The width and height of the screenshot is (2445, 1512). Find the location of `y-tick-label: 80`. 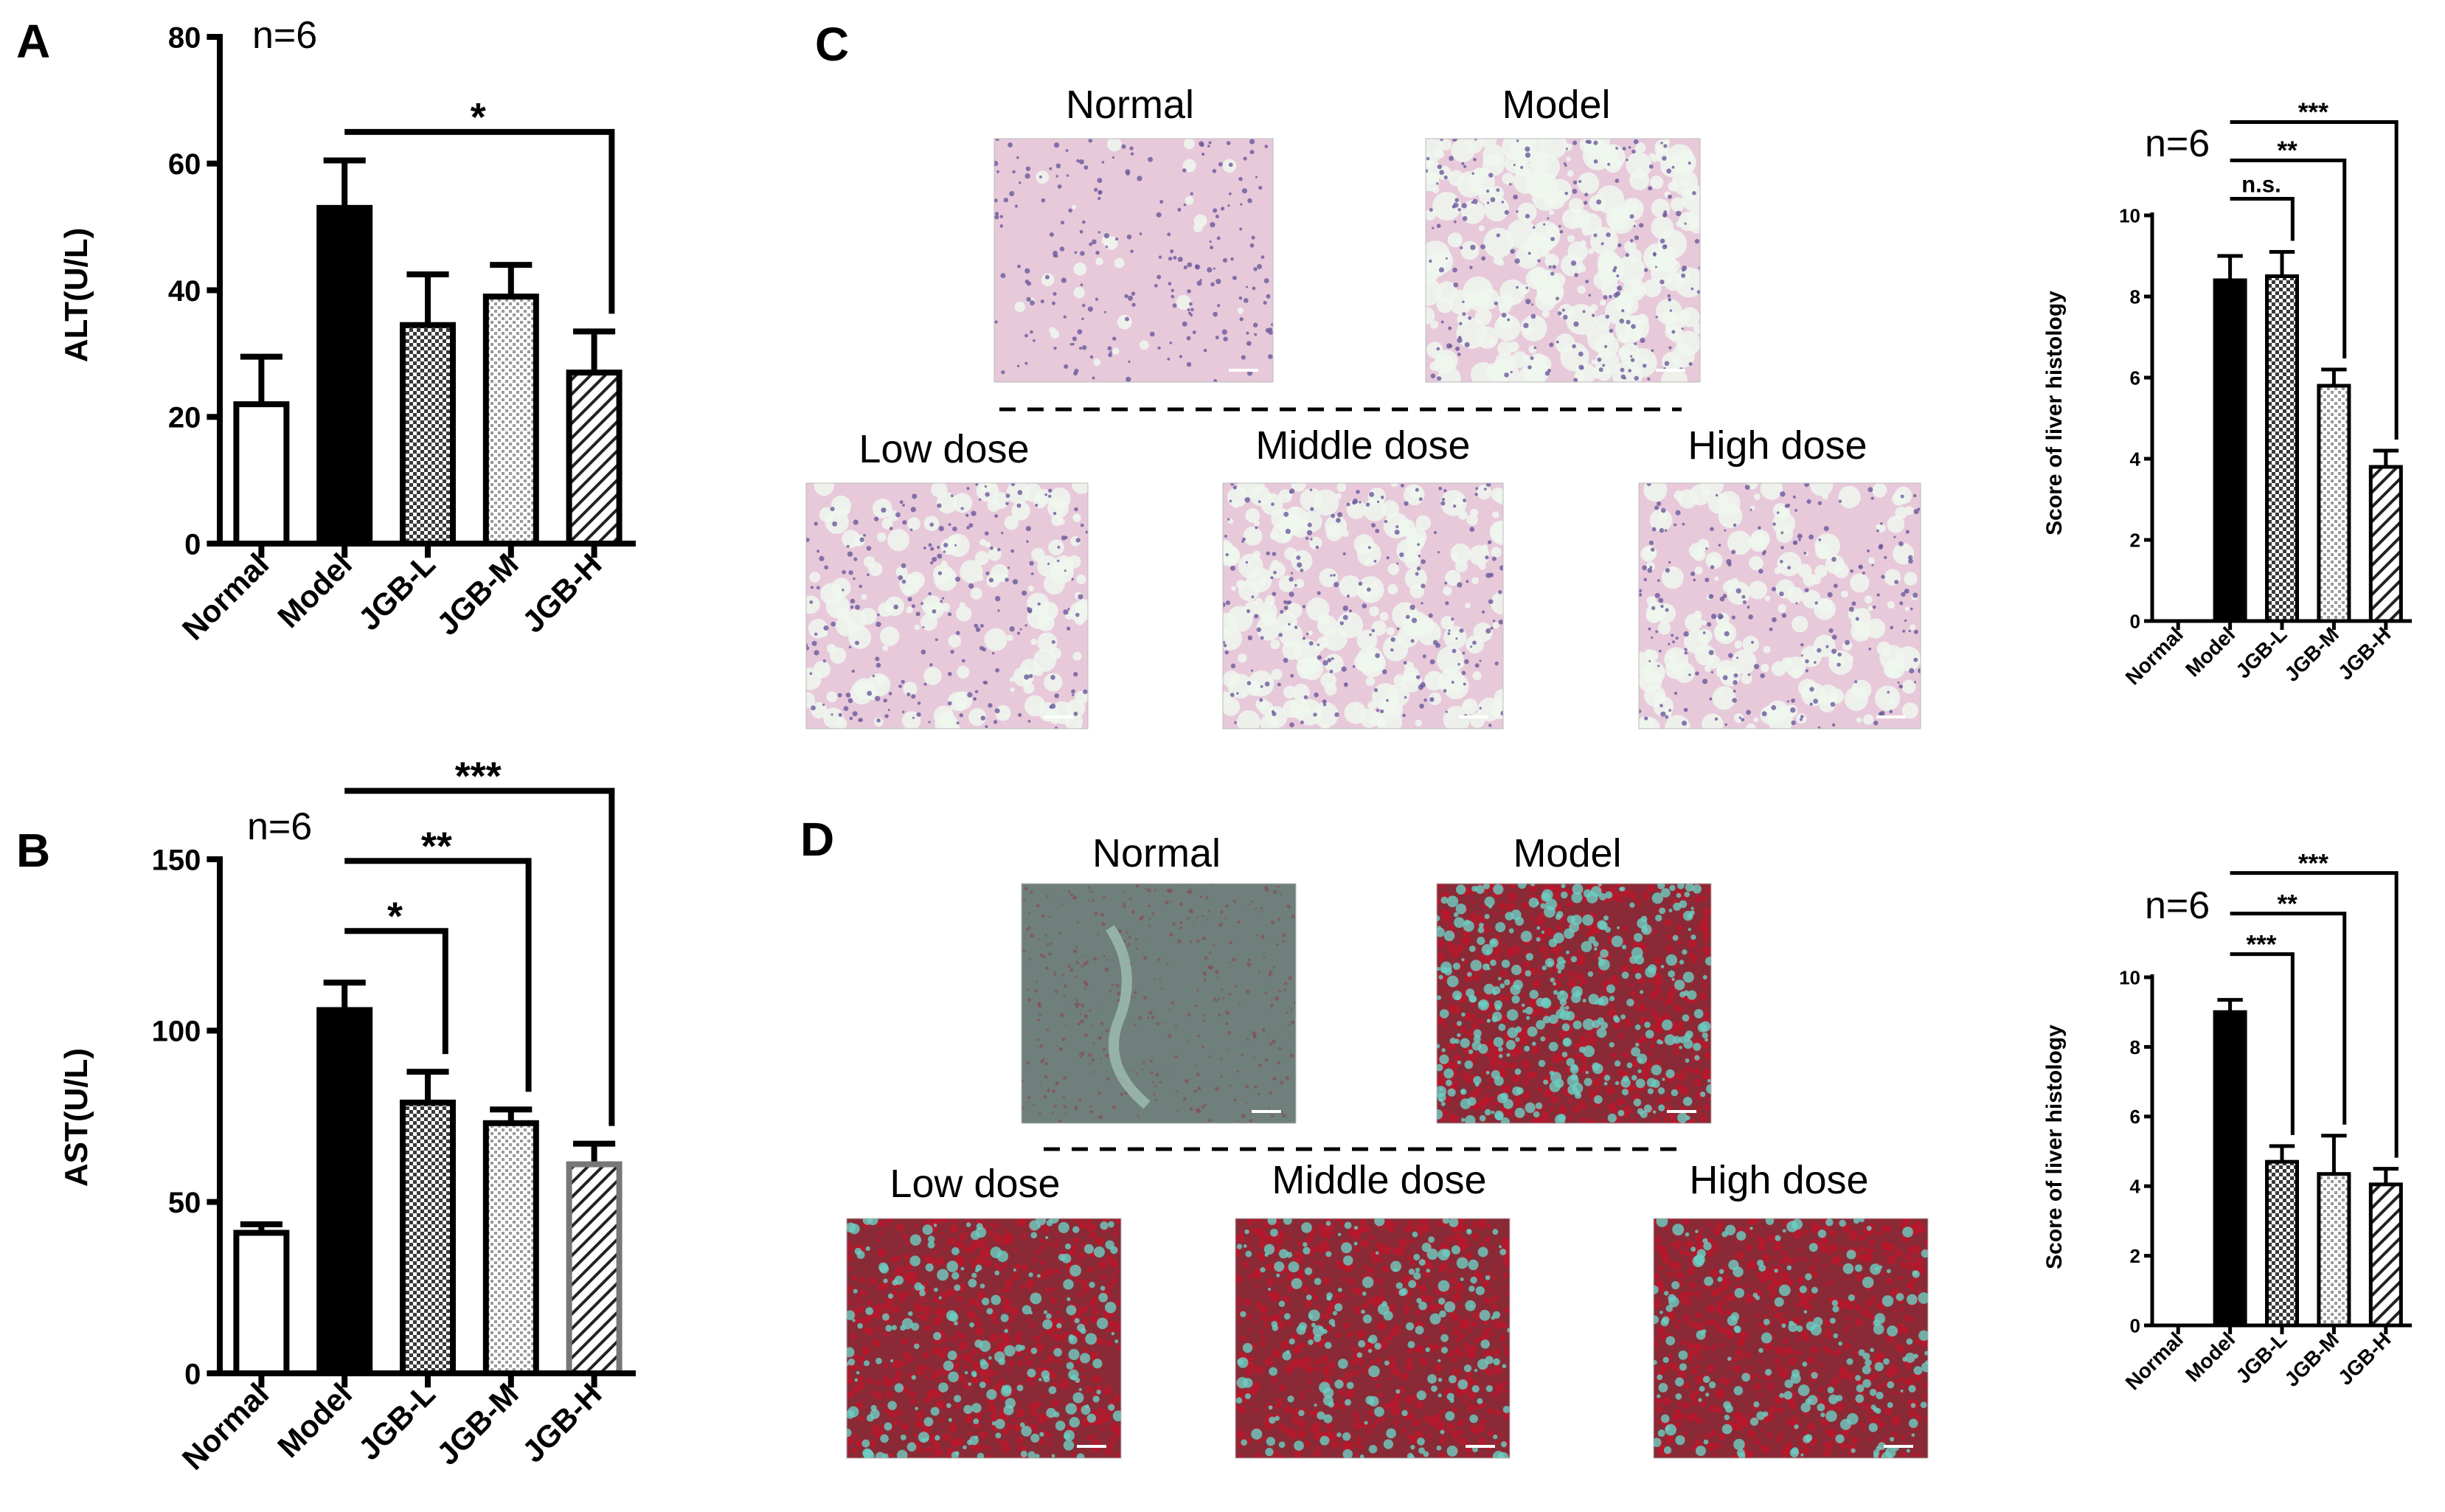

y-tick-label: 80 is located at coordinates (184, 37).